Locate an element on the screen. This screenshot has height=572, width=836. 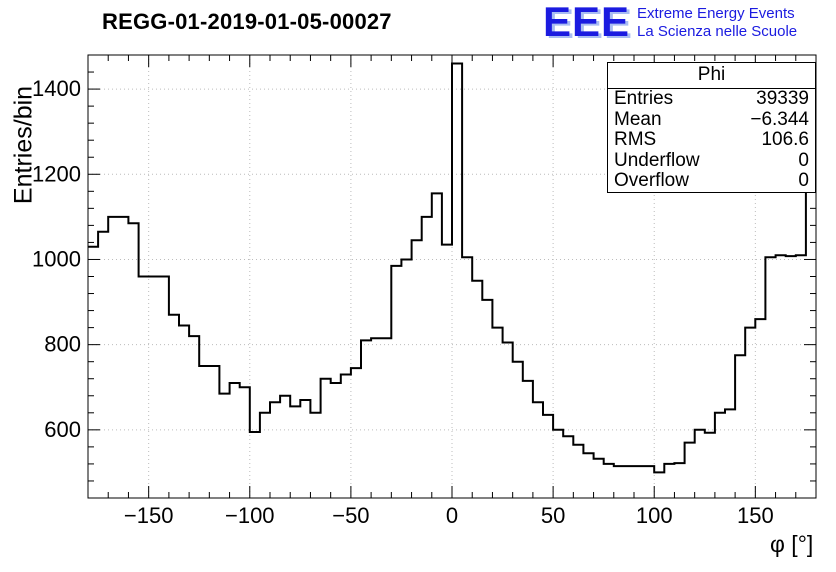
svg-text: 150 is located at coordinates (755, 515).